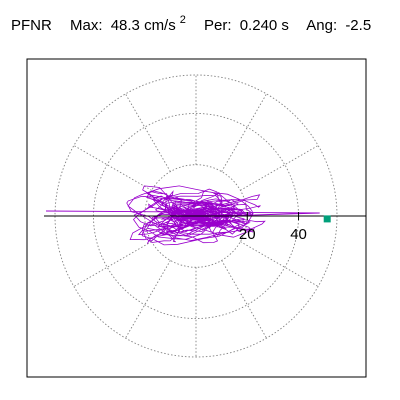  Describe the element at coordinates (358, 25) in the screenshot. I see `angle-value: -2.5` at that location.